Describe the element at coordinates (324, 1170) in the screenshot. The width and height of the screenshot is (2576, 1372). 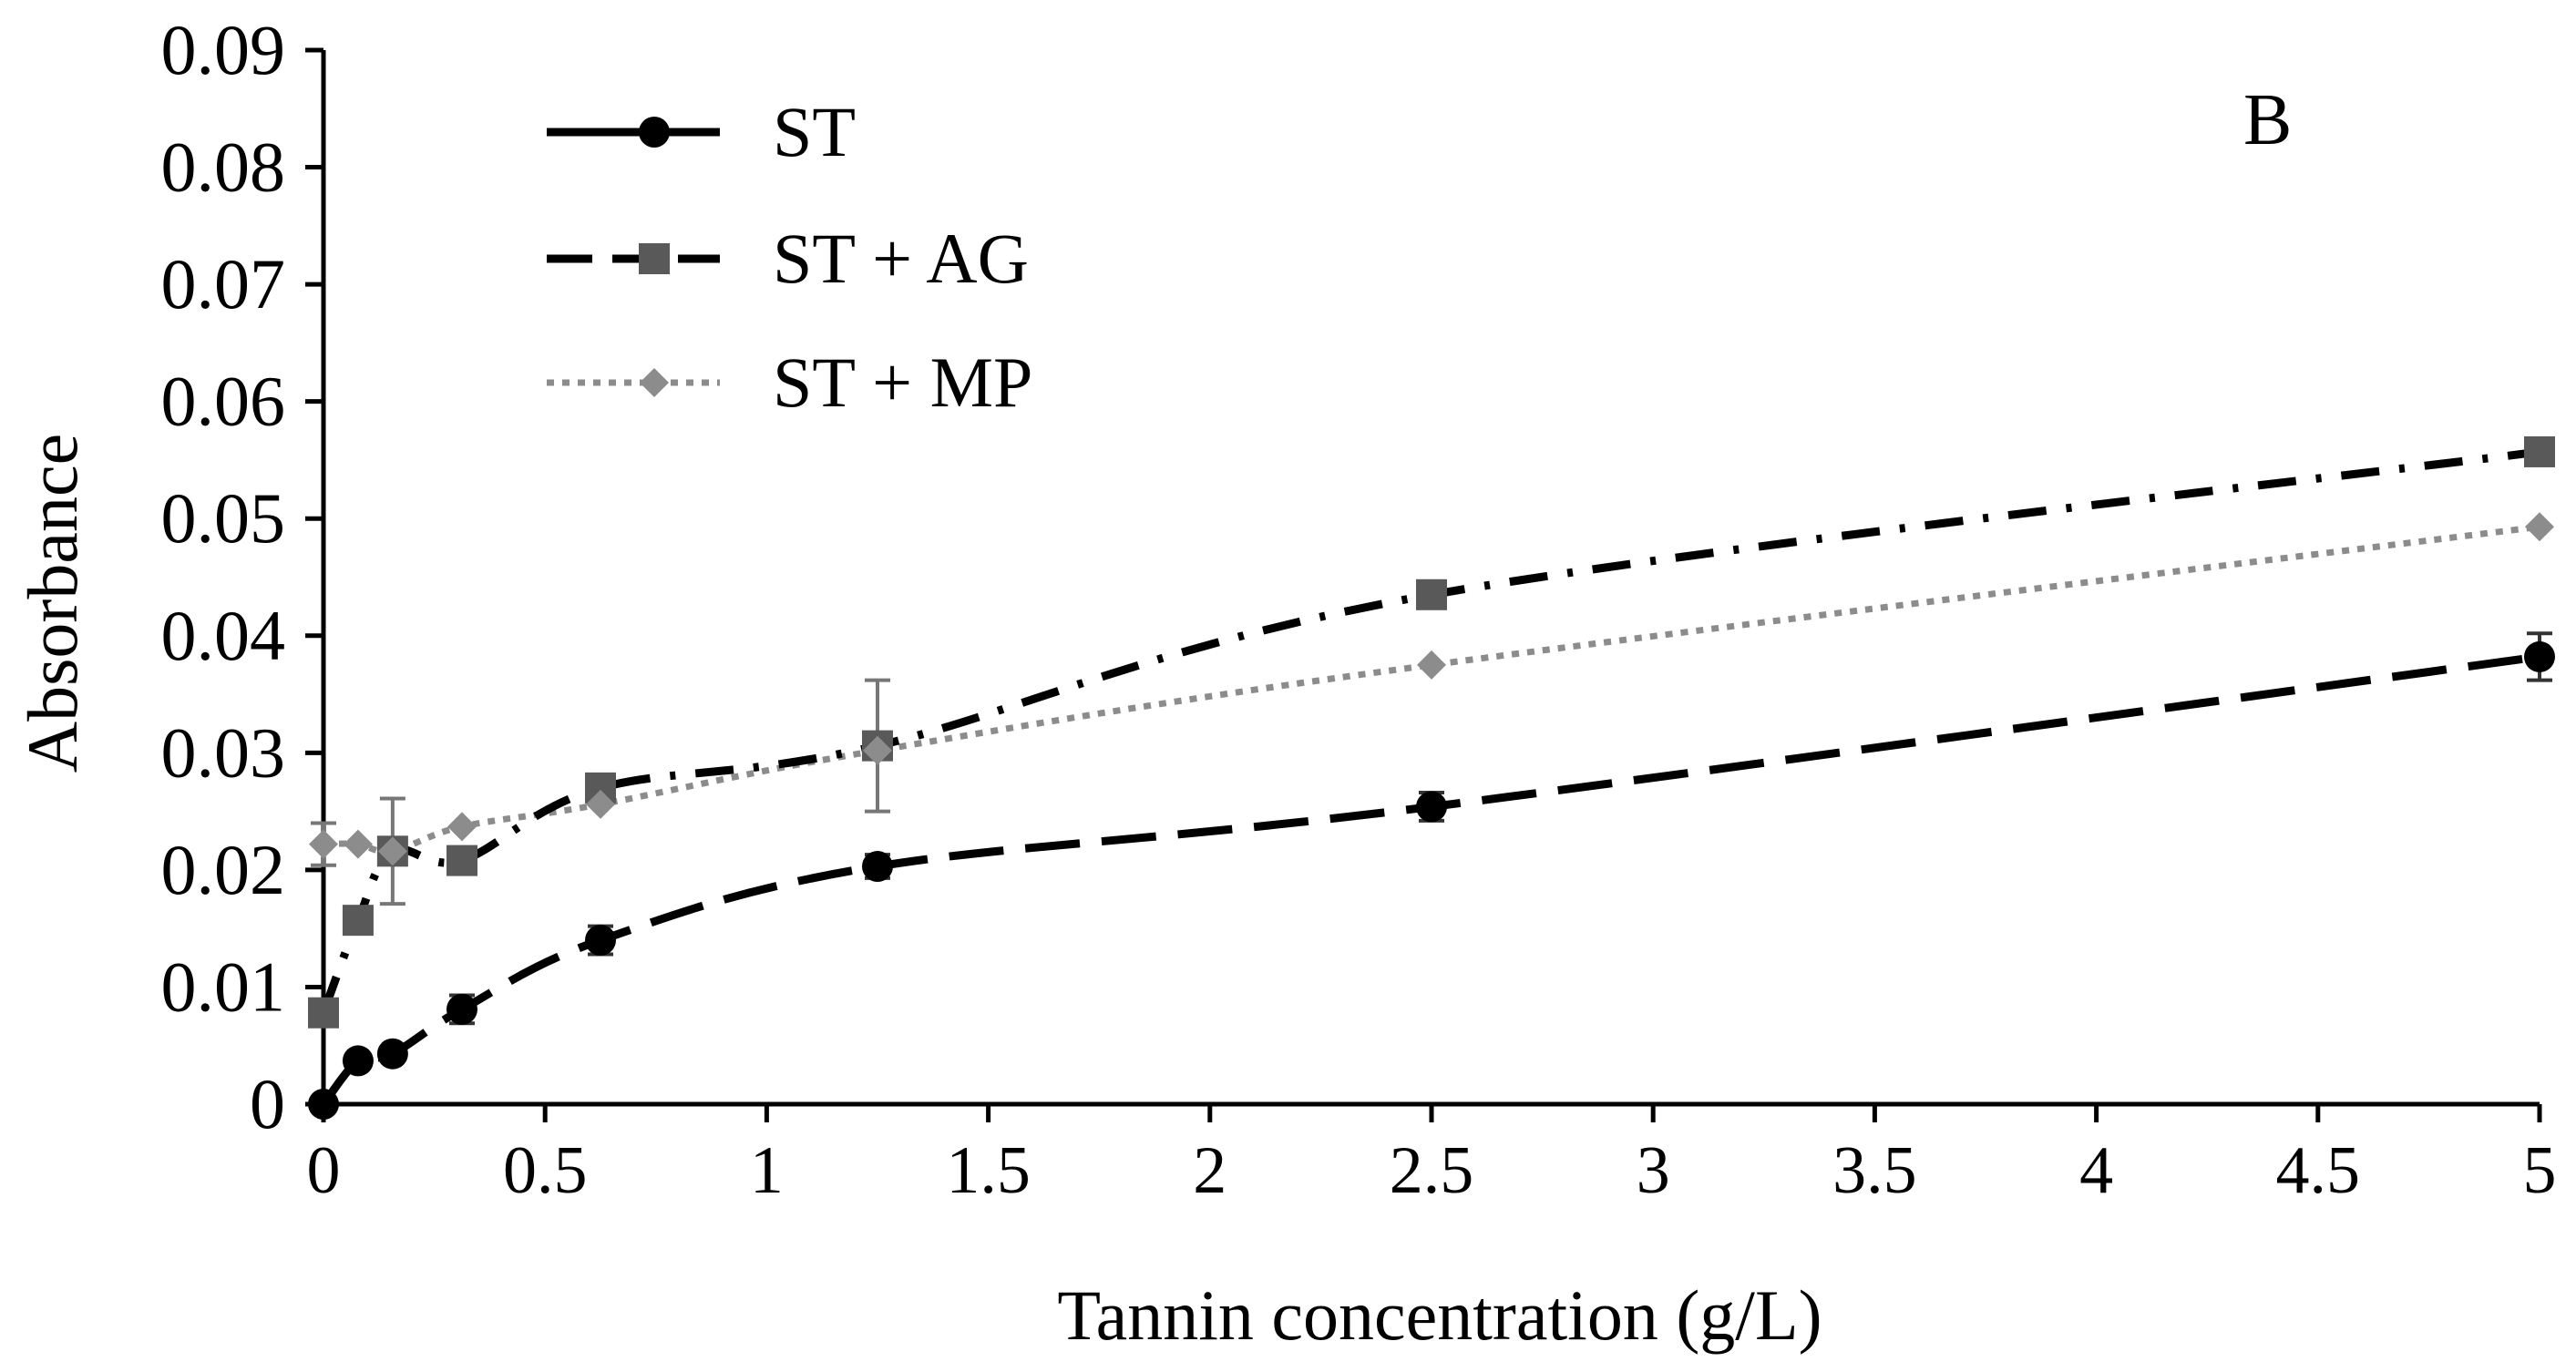
I see `x-tick-label: 0` at that location.